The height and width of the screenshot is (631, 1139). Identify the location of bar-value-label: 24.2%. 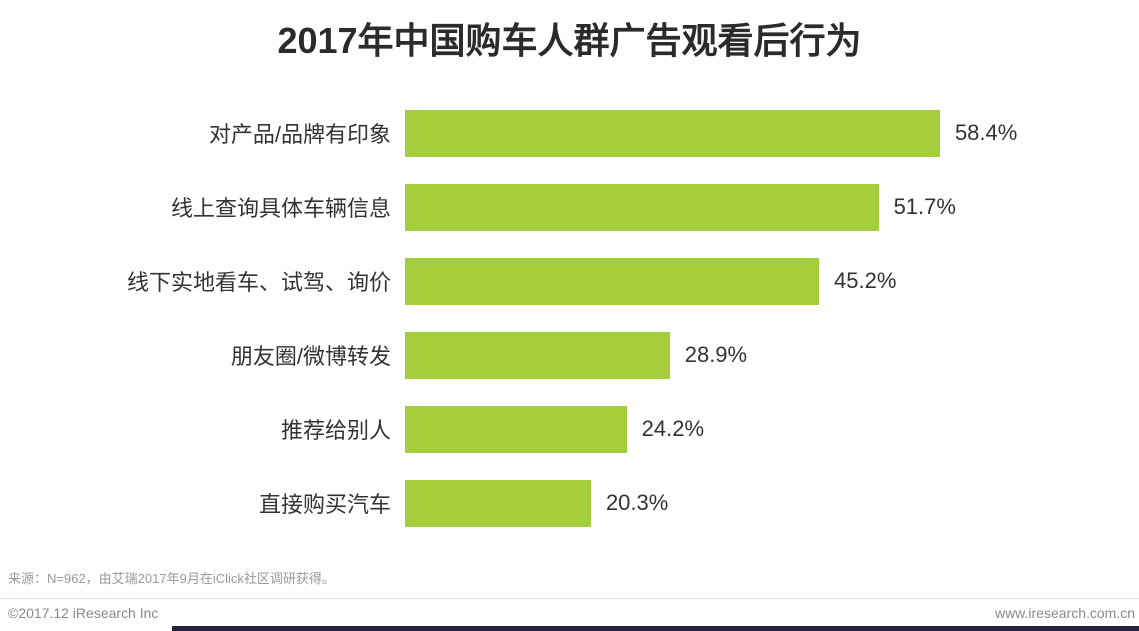
(673, 428).